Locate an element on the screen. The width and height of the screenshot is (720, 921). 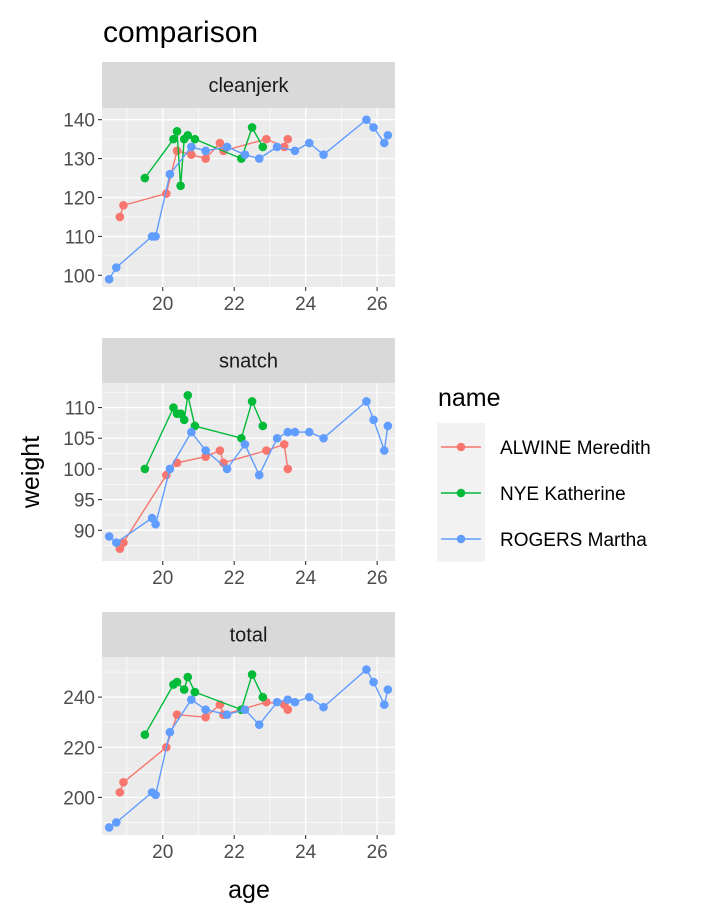
strip-label: snatch is located at coordinates (248, 362).